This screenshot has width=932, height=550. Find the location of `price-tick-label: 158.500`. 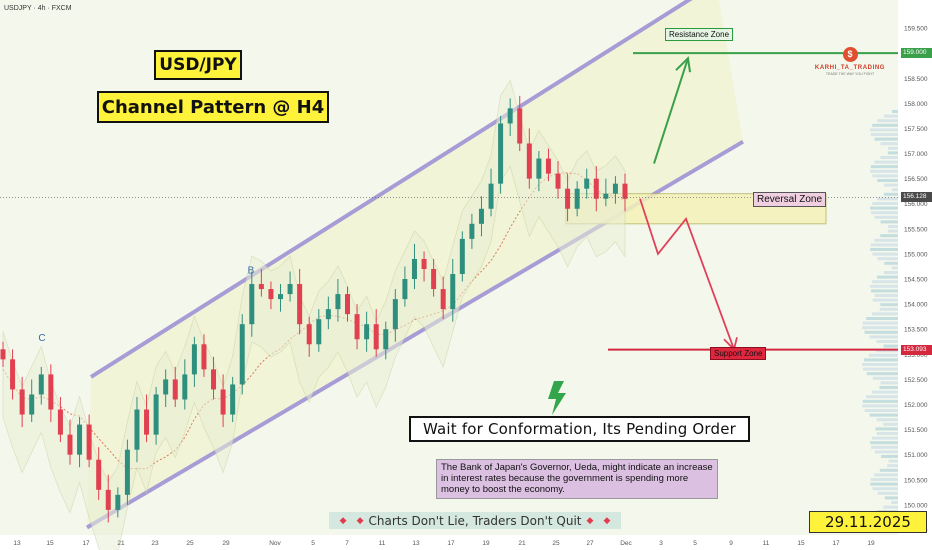

price-tick-label: 158.500 is located at coordinates (916, 79).